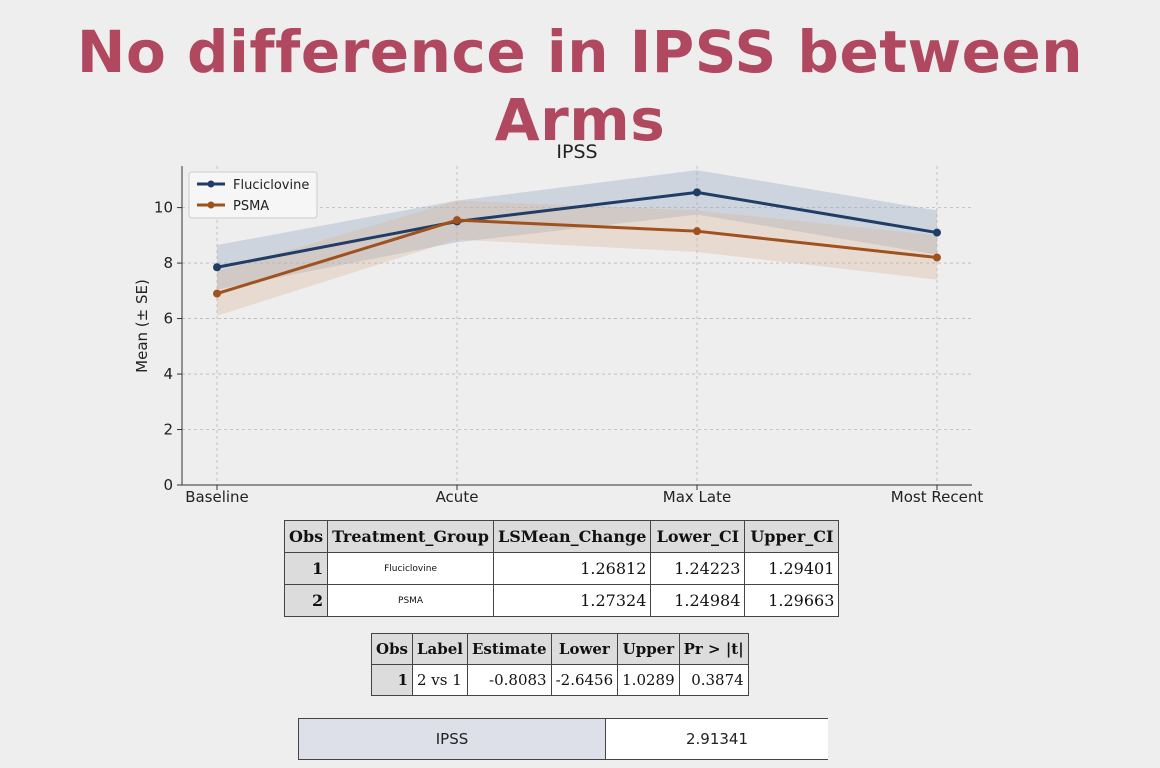  Describe the element at coordinates (584, 680) in the screenshot. I see `t2-lower: -2.6456` at that location.